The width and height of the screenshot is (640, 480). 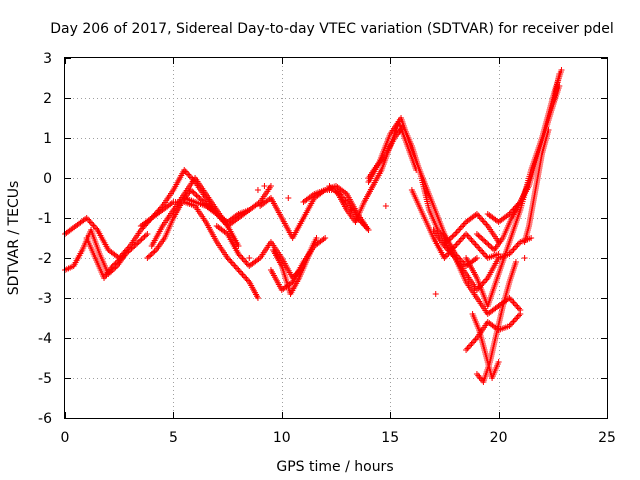 What do you see at coordinates (499, 438) in the screenshot?
I see `x-tick-label: 20` at bounding box center [499, 438].